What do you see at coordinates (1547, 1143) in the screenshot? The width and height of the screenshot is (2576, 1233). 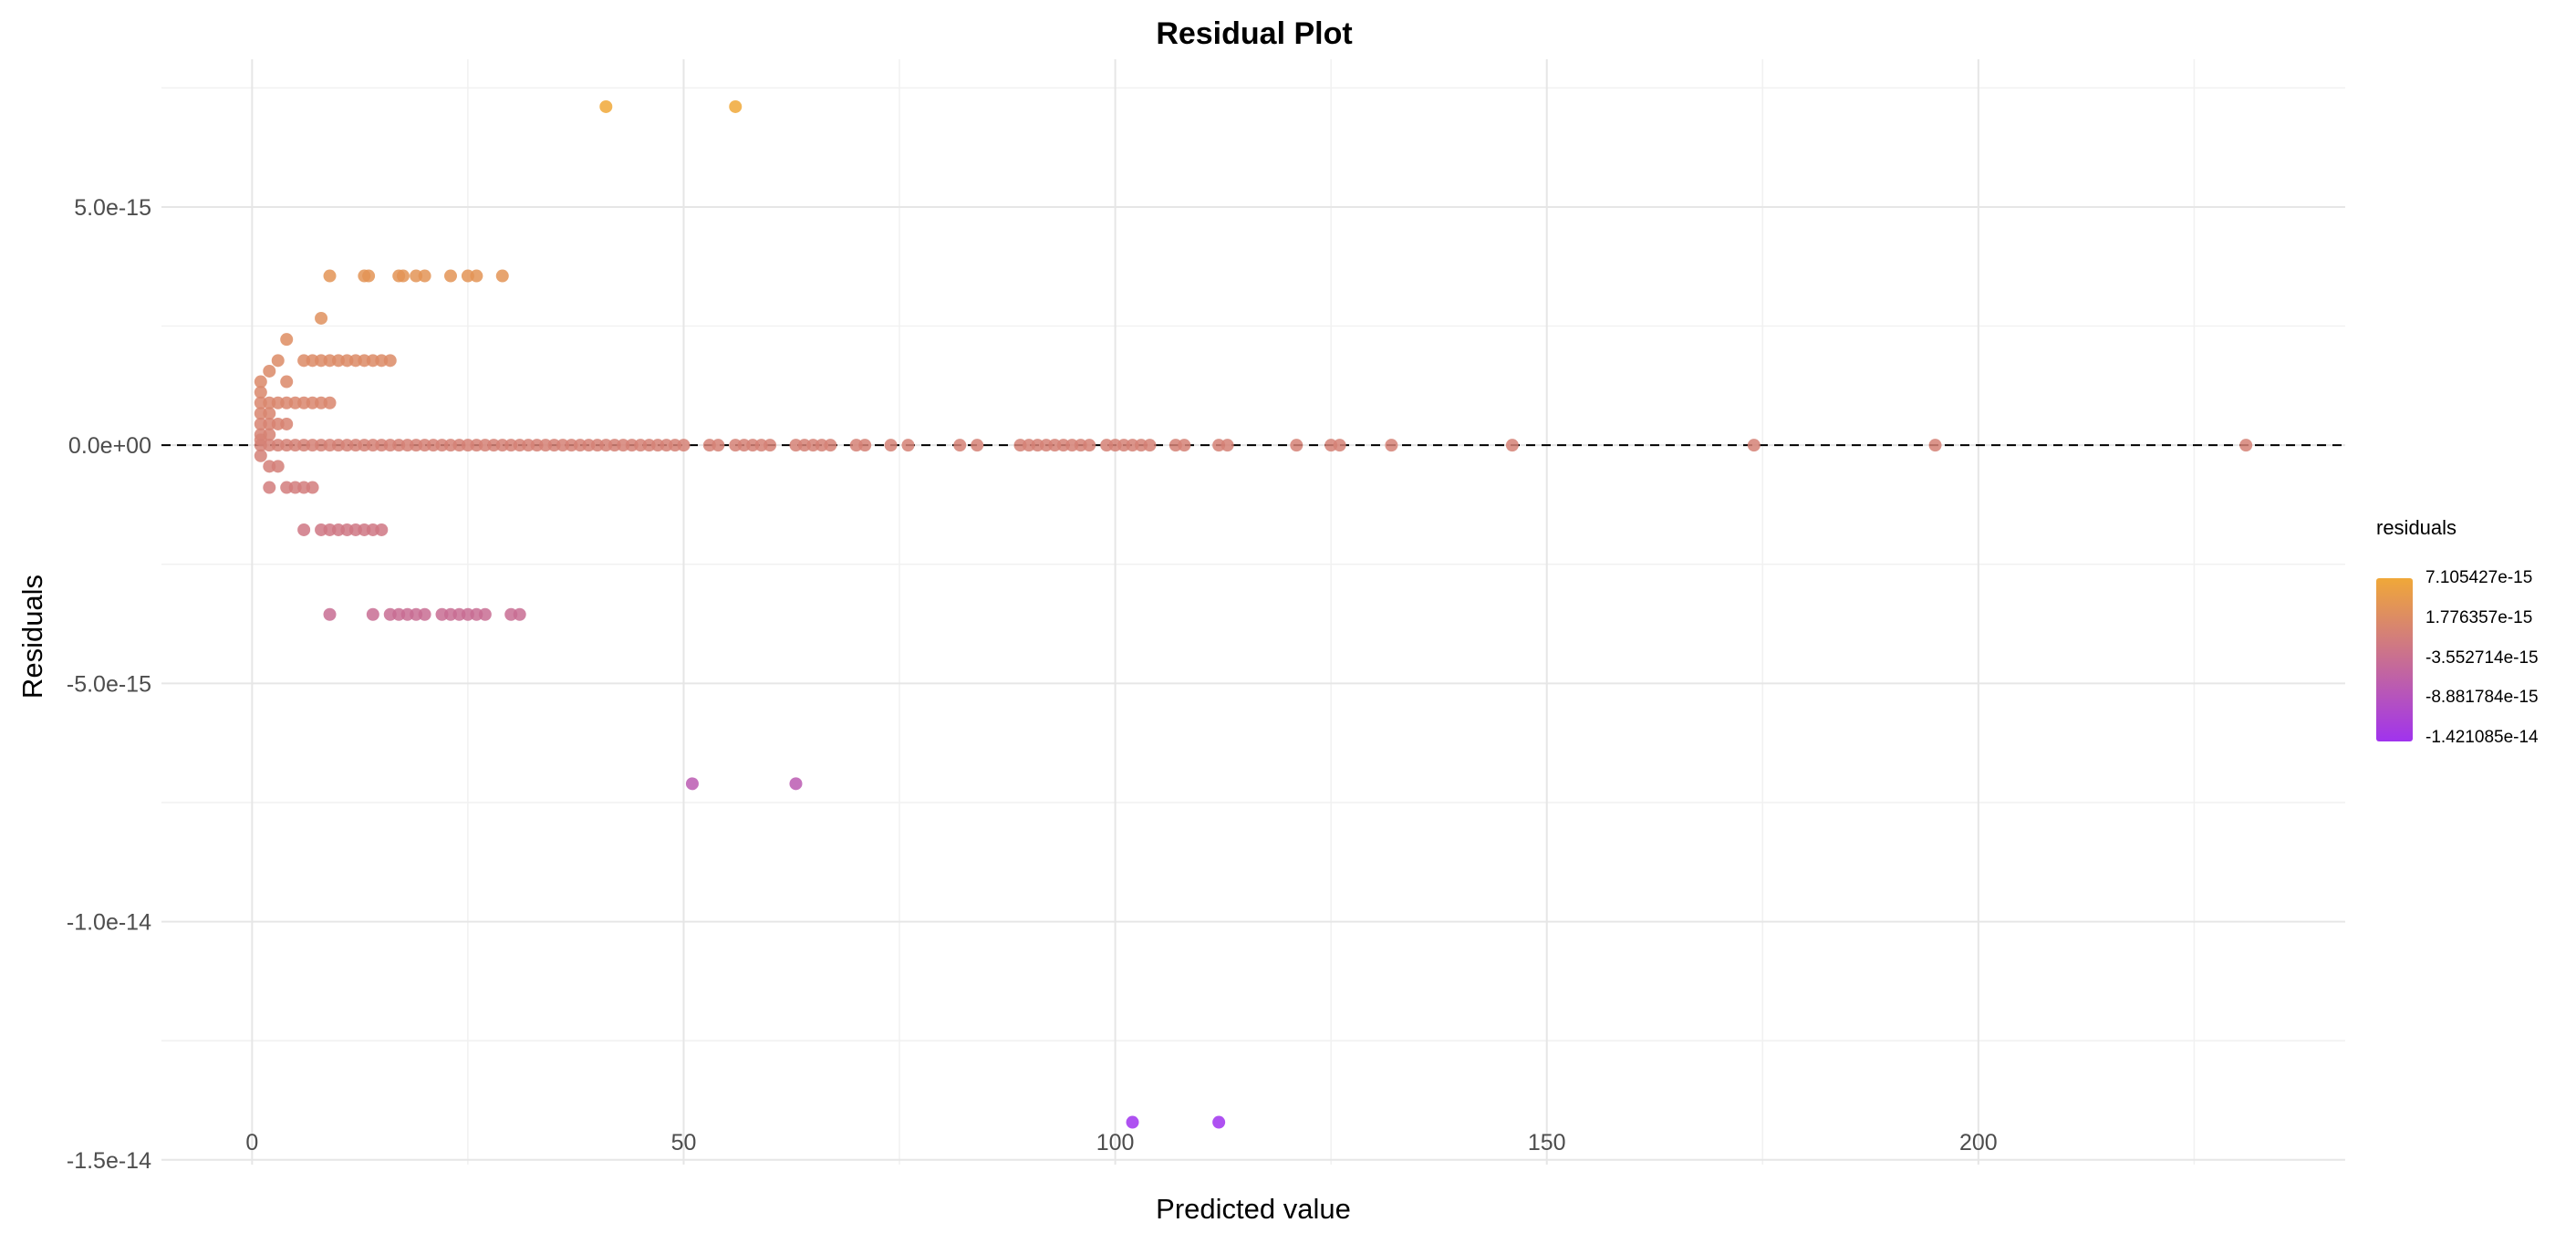 I see `x-tick-label: 150` at bounding box center [1547, 1143].